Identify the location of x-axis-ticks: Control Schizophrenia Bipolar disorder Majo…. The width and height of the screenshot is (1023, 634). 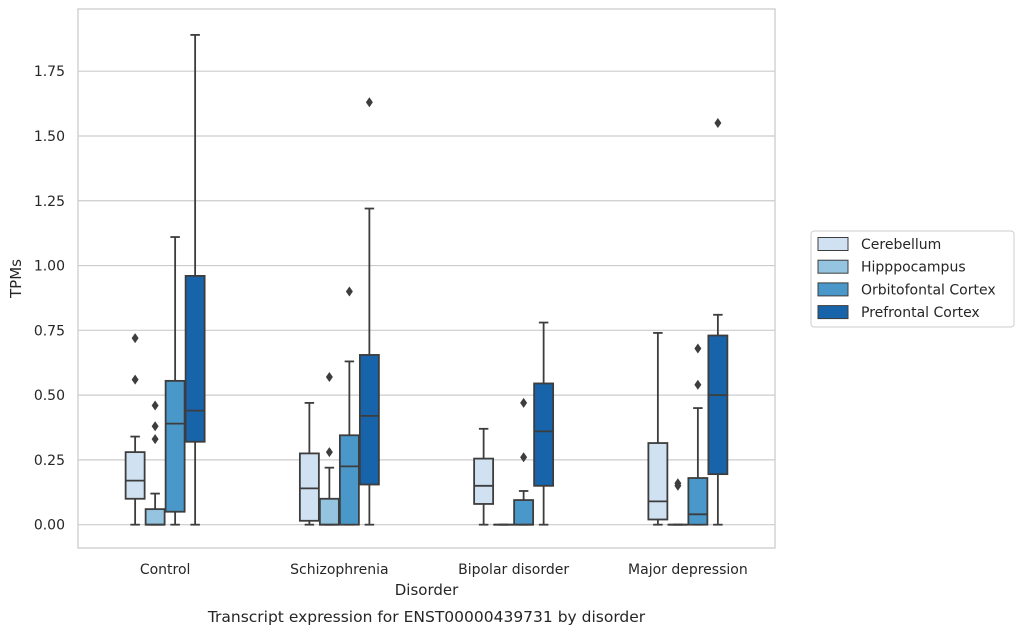
(444, 570).